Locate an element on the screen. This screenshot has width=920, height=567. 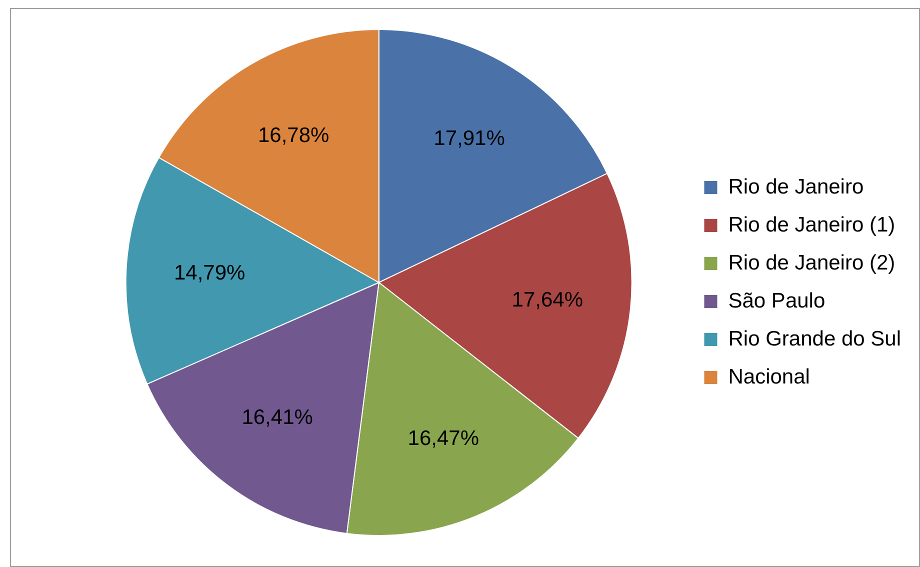
legend-label: Rio de Janeiro (1) is located at coordinates (812, 224).